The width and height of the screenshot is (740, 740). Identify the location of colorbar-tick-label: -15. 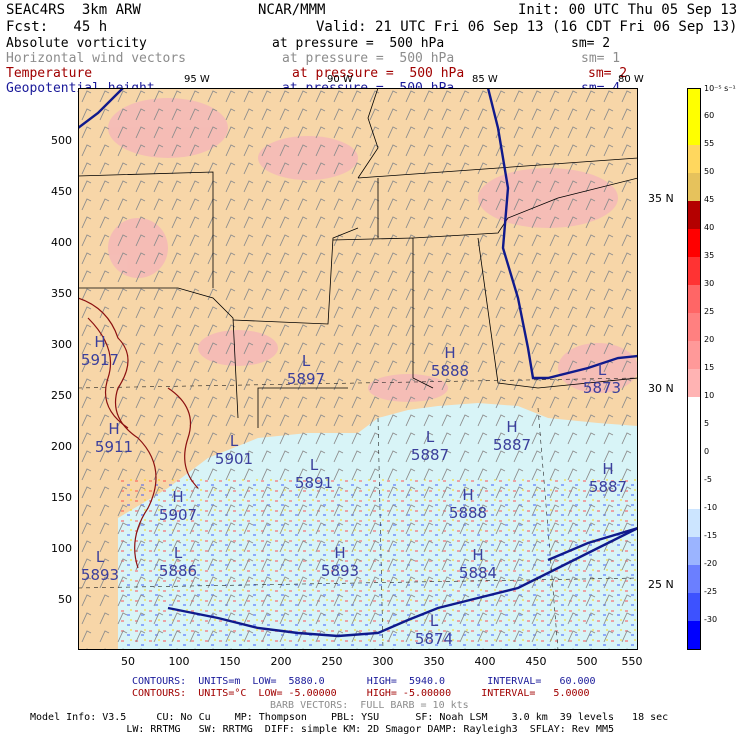
(711, 535).